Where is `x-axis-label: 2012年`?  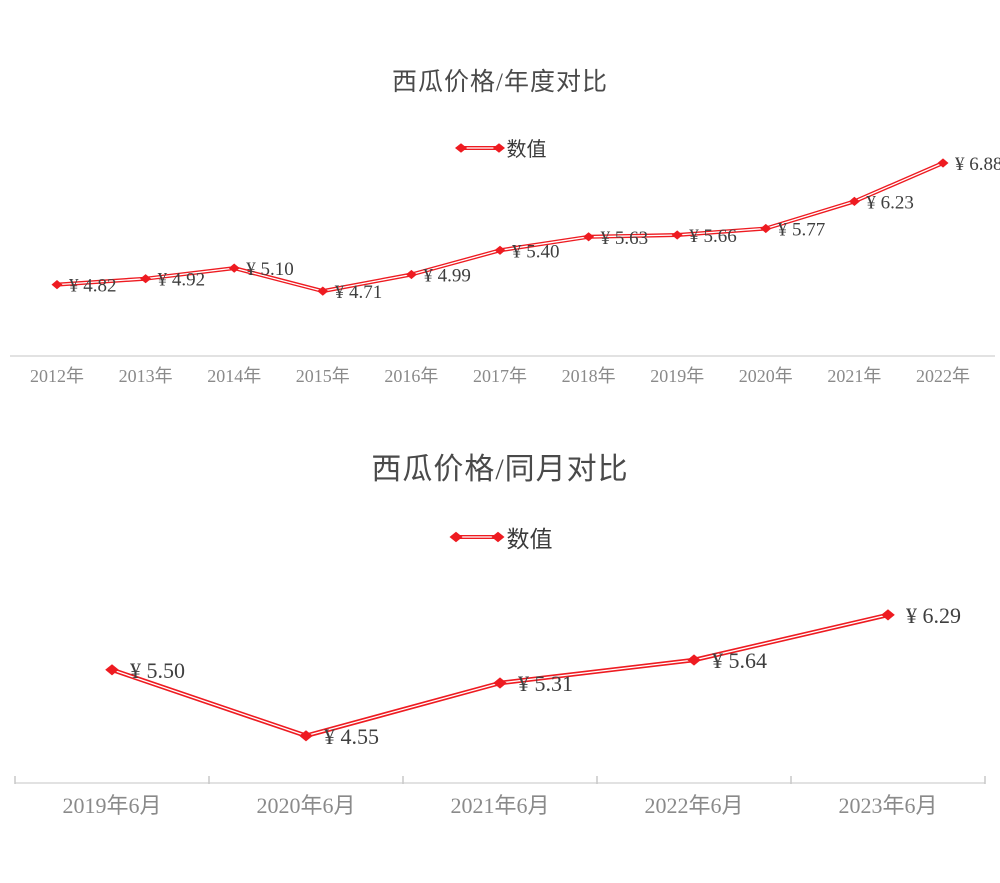
x-axis-label: 2012年 is located at coordinates (57, 376).